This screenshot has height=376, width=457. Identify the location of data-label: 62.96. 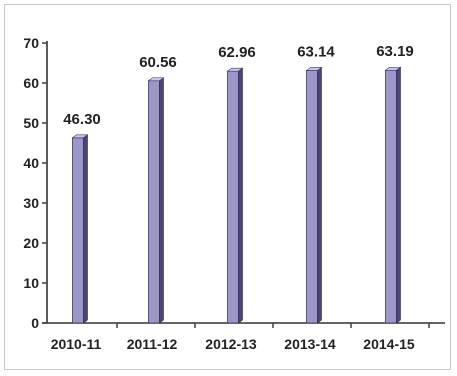
(237, 52).